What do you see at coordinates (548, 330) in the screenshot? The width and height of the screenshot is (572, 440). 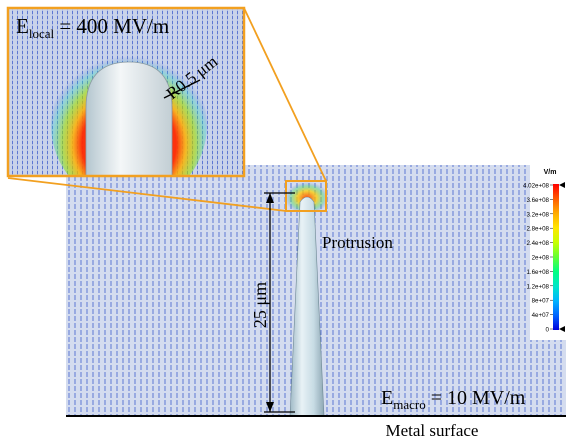 I see `colorbar-tick-label: 0` at bounding box center [548, 330].